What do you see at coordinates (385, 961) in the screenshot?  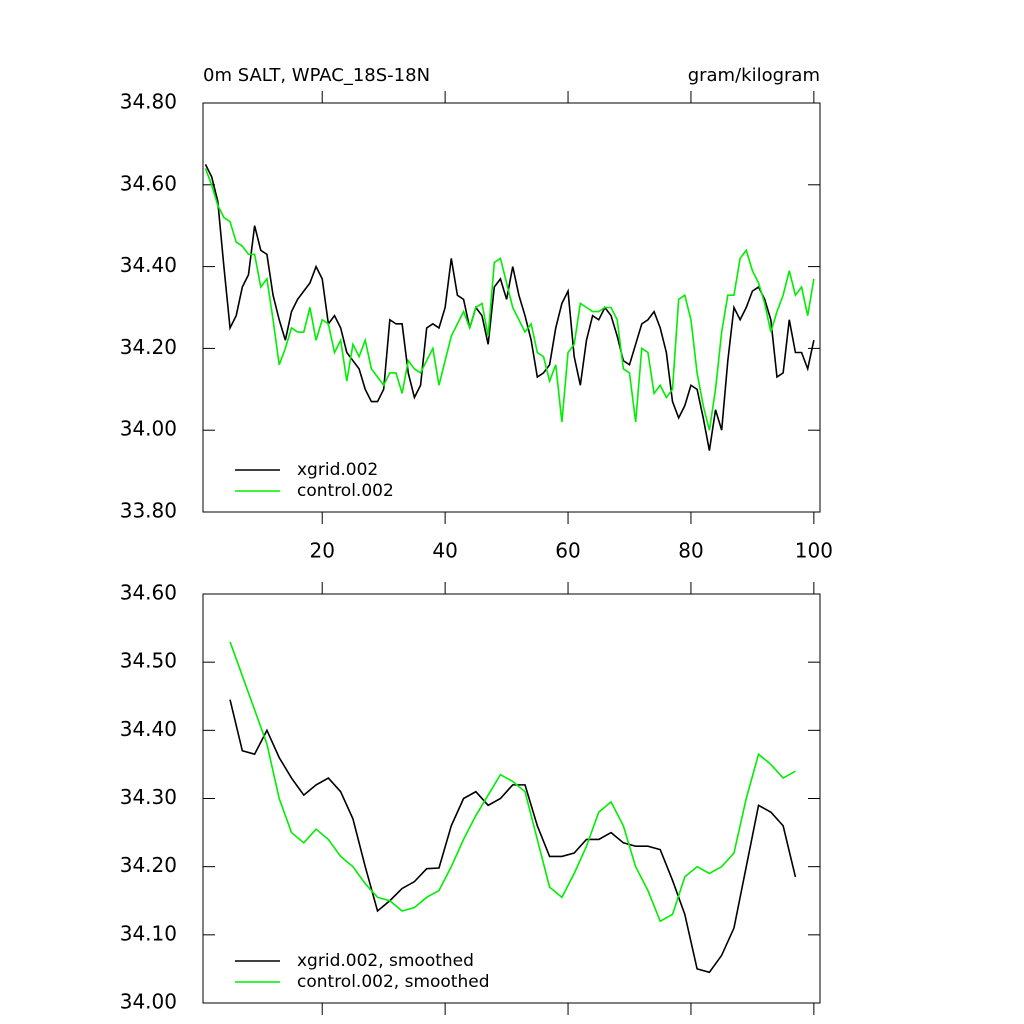 I see `legend-label: xgrid.002, smoothed` at bounding box center [385, 961].